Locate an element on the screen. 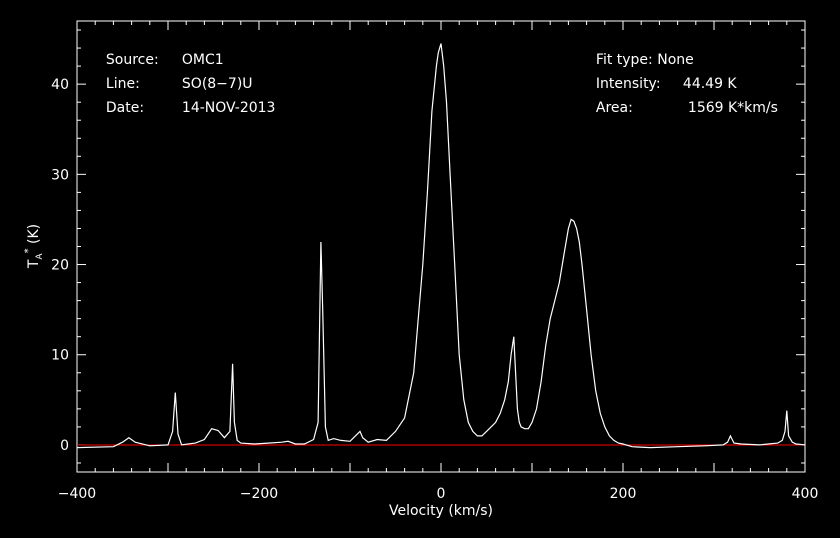 The image size is (840, 538). source-row: Source: OMC1 is located at coordinates (160, 52).